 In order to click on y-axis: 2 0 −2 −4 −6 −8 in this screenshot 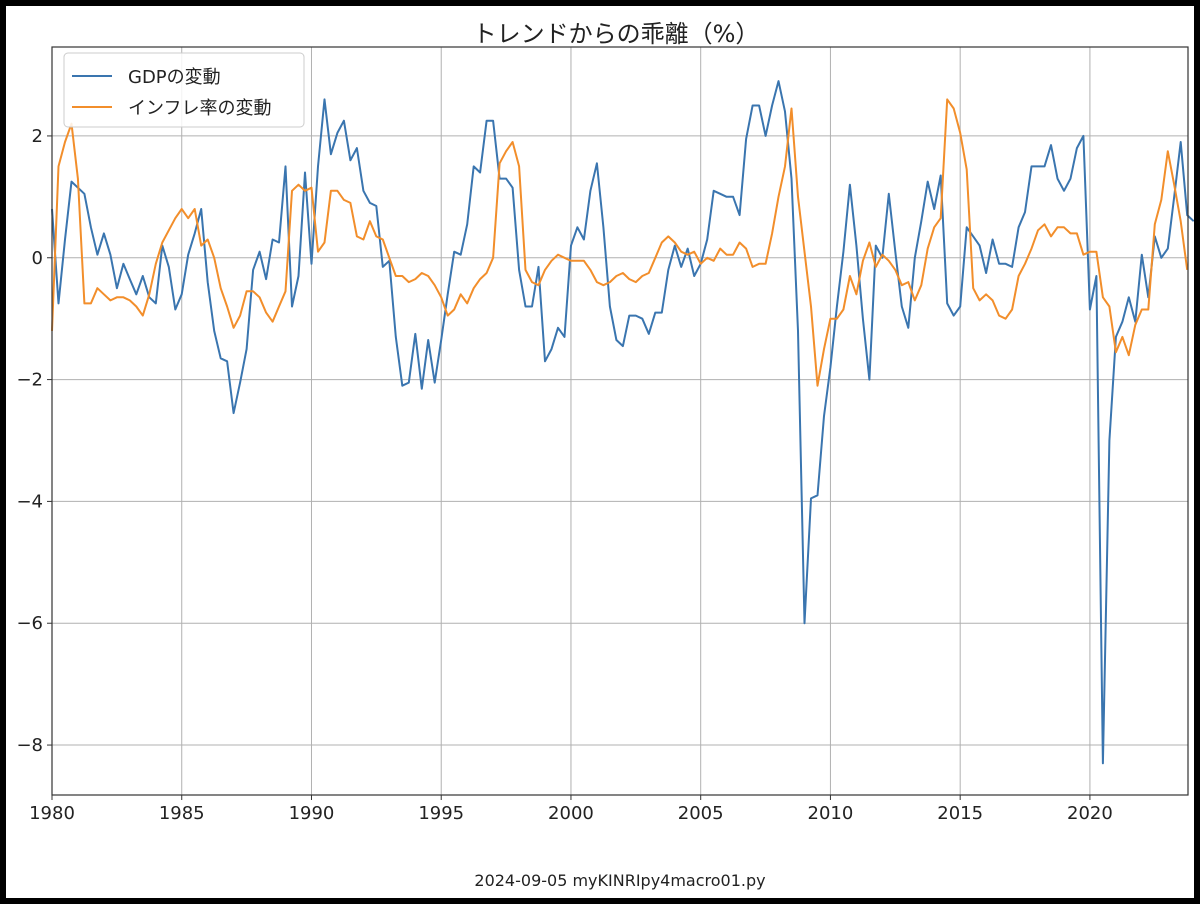, I will do `click(34, 441)`.